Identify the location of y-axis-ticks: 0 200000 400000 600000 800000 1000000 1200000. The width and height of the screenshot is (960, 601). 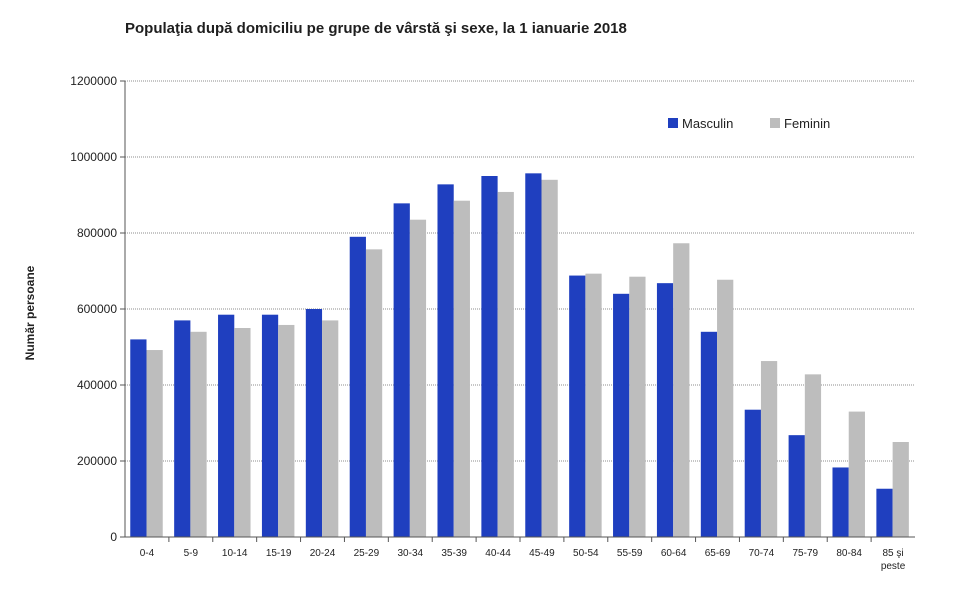
(97, 309).